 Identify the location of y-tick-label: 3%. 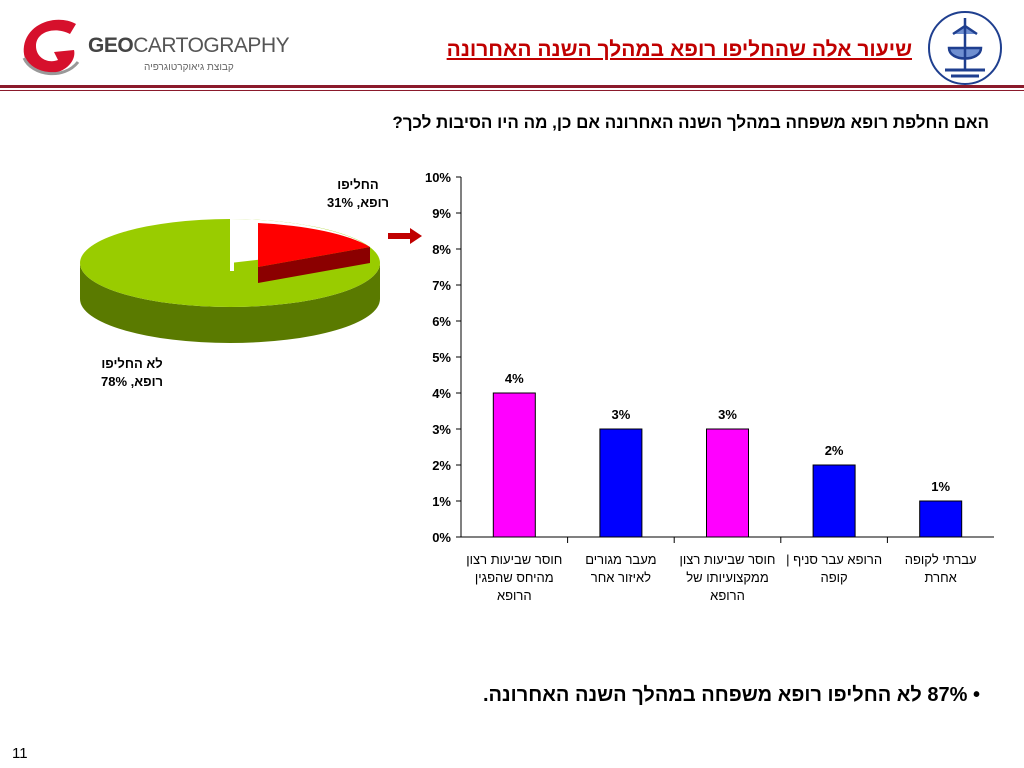
(441, 429).